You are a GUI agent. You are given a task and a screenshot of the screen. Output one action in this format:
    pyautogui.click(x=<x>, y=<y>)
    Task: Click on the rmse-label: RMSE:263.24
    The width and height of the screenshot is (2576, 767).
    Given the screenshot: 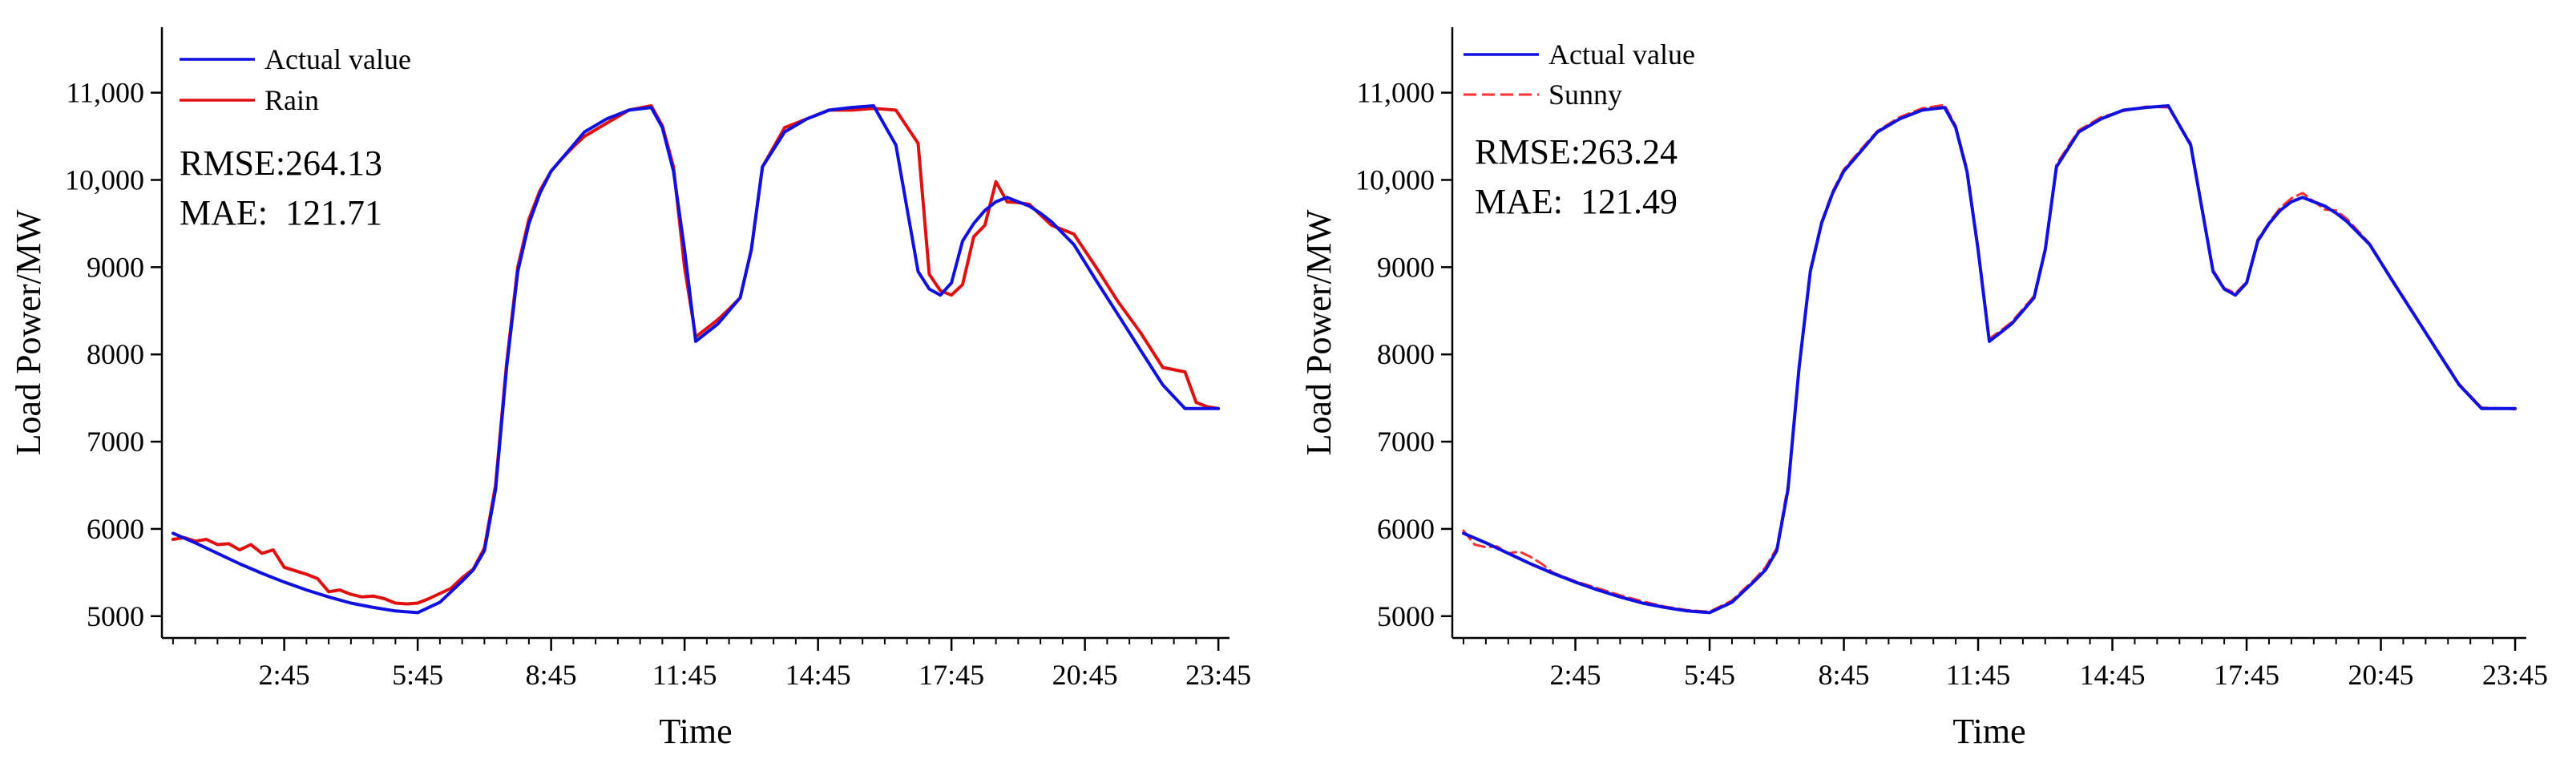 What is the action you would take?
    pyautogui.click(x=1576, y=152)
    